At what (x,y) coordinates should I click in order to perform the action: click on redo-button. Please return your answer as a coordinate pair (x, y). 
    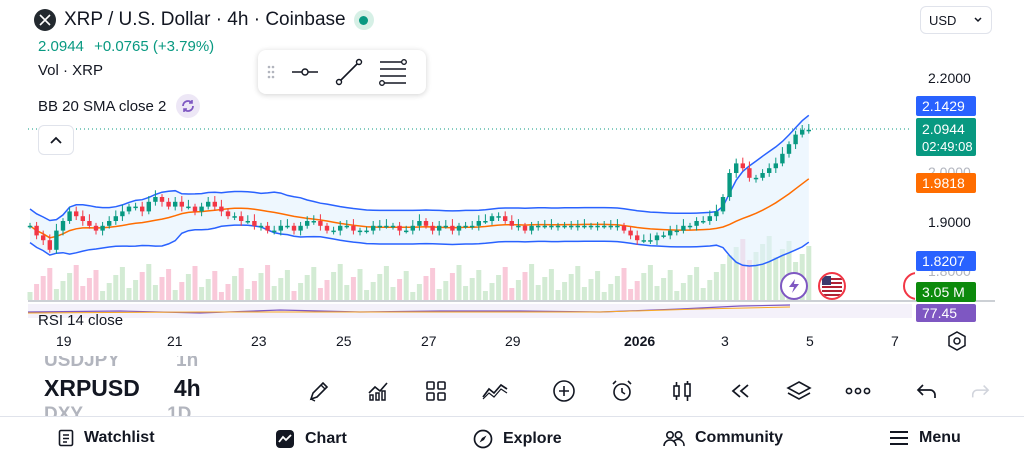
    Looking at the image, I should click on (980, 391).